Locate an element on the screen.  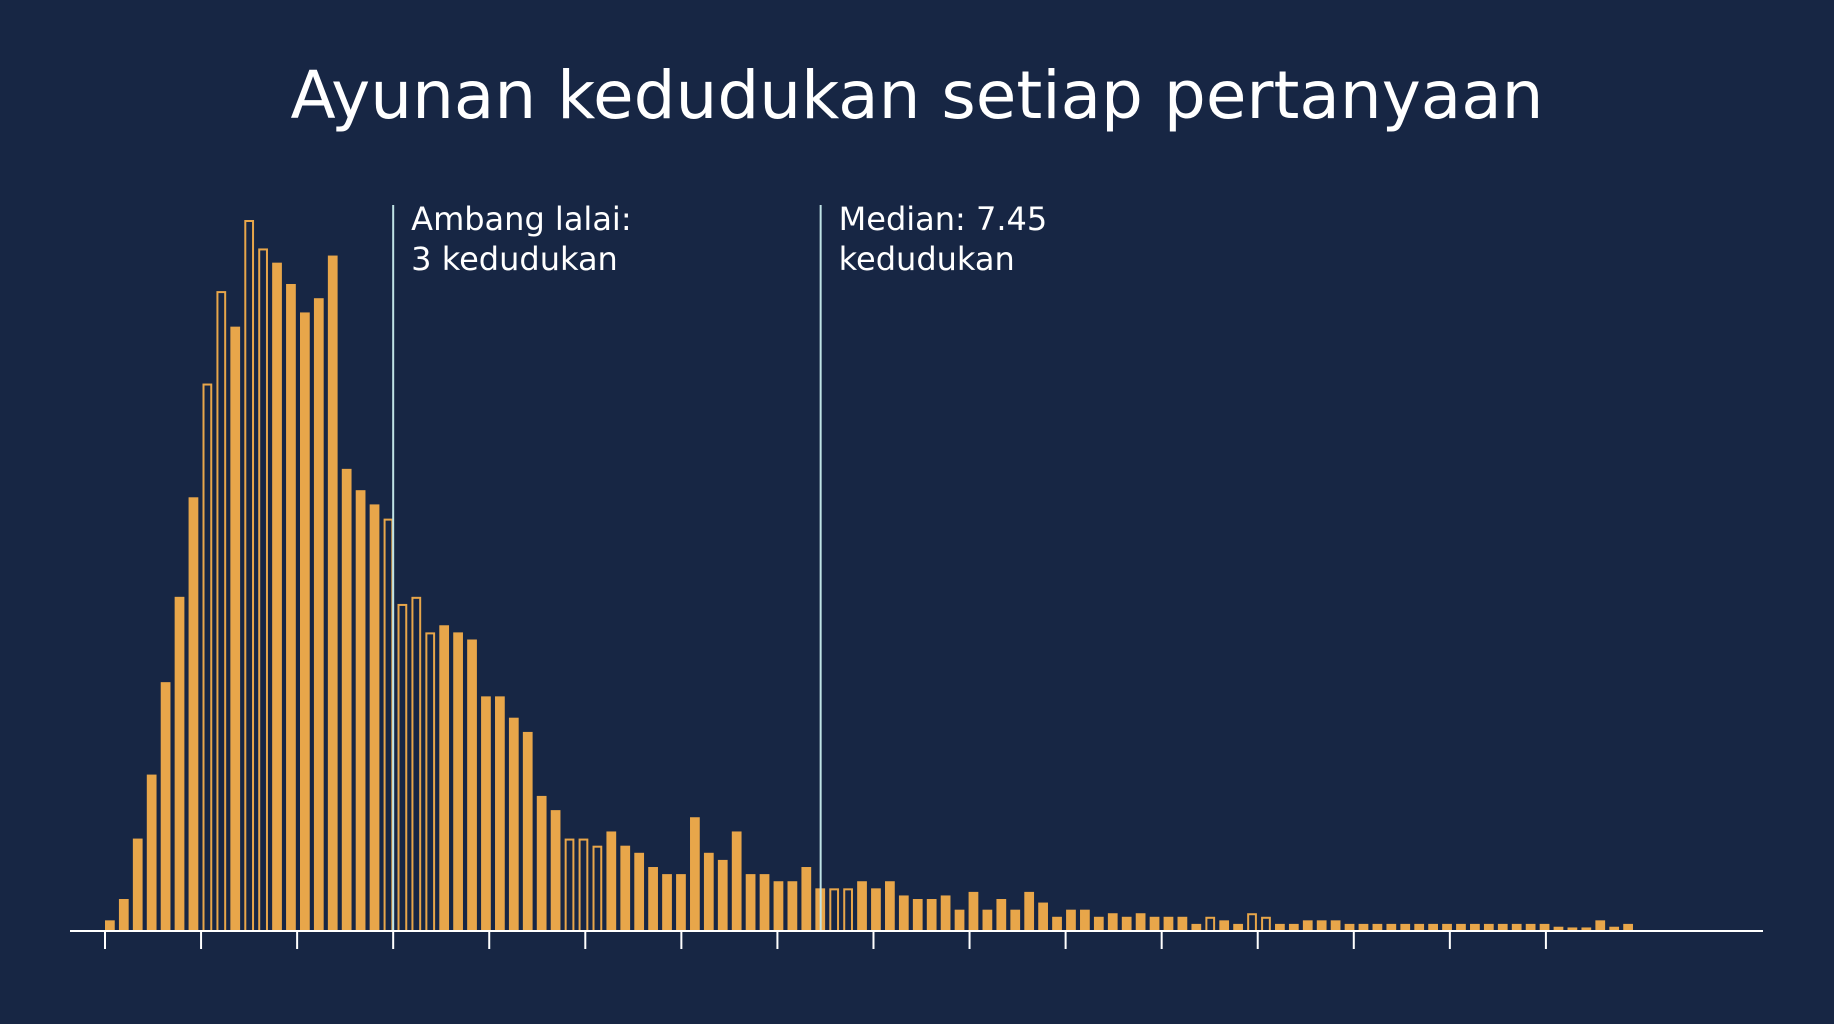
marker-label-1-line-2: 3 kedudukan is located at coordinates (514, 259).